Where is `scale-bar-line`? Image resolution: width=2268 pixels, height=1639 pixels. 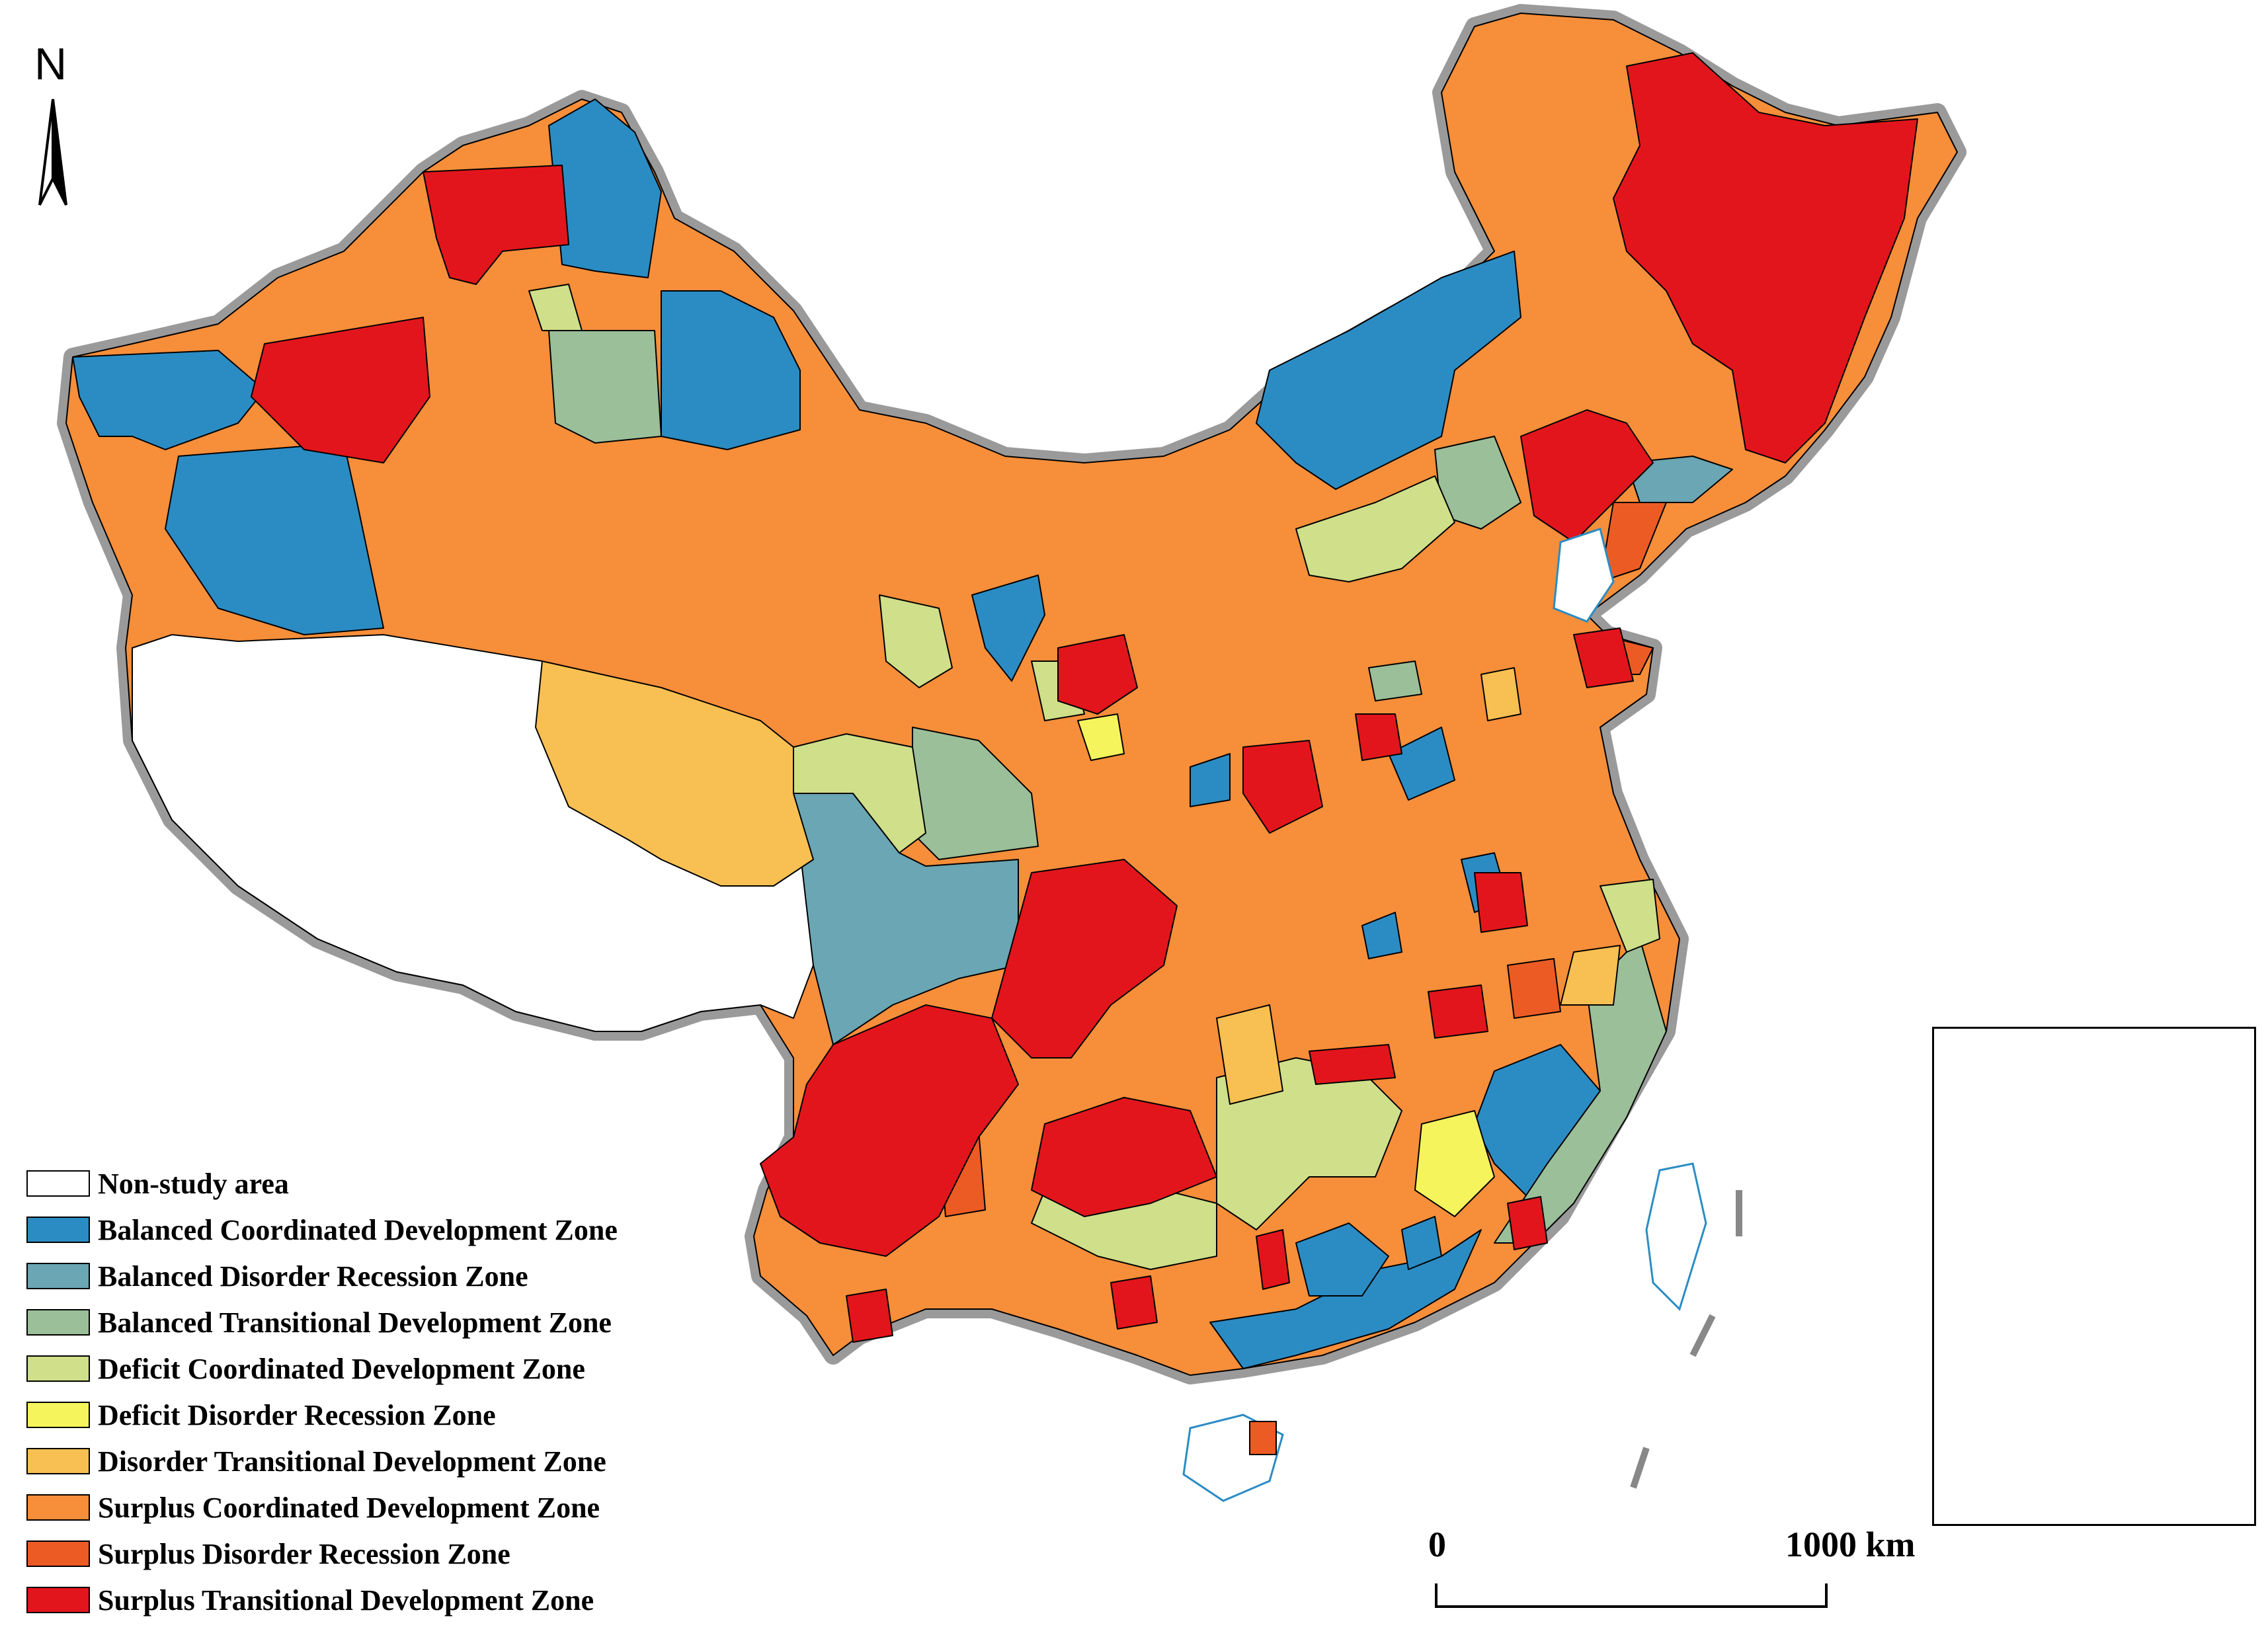 scale-bar-line is located at coordinates (1632, 1596).